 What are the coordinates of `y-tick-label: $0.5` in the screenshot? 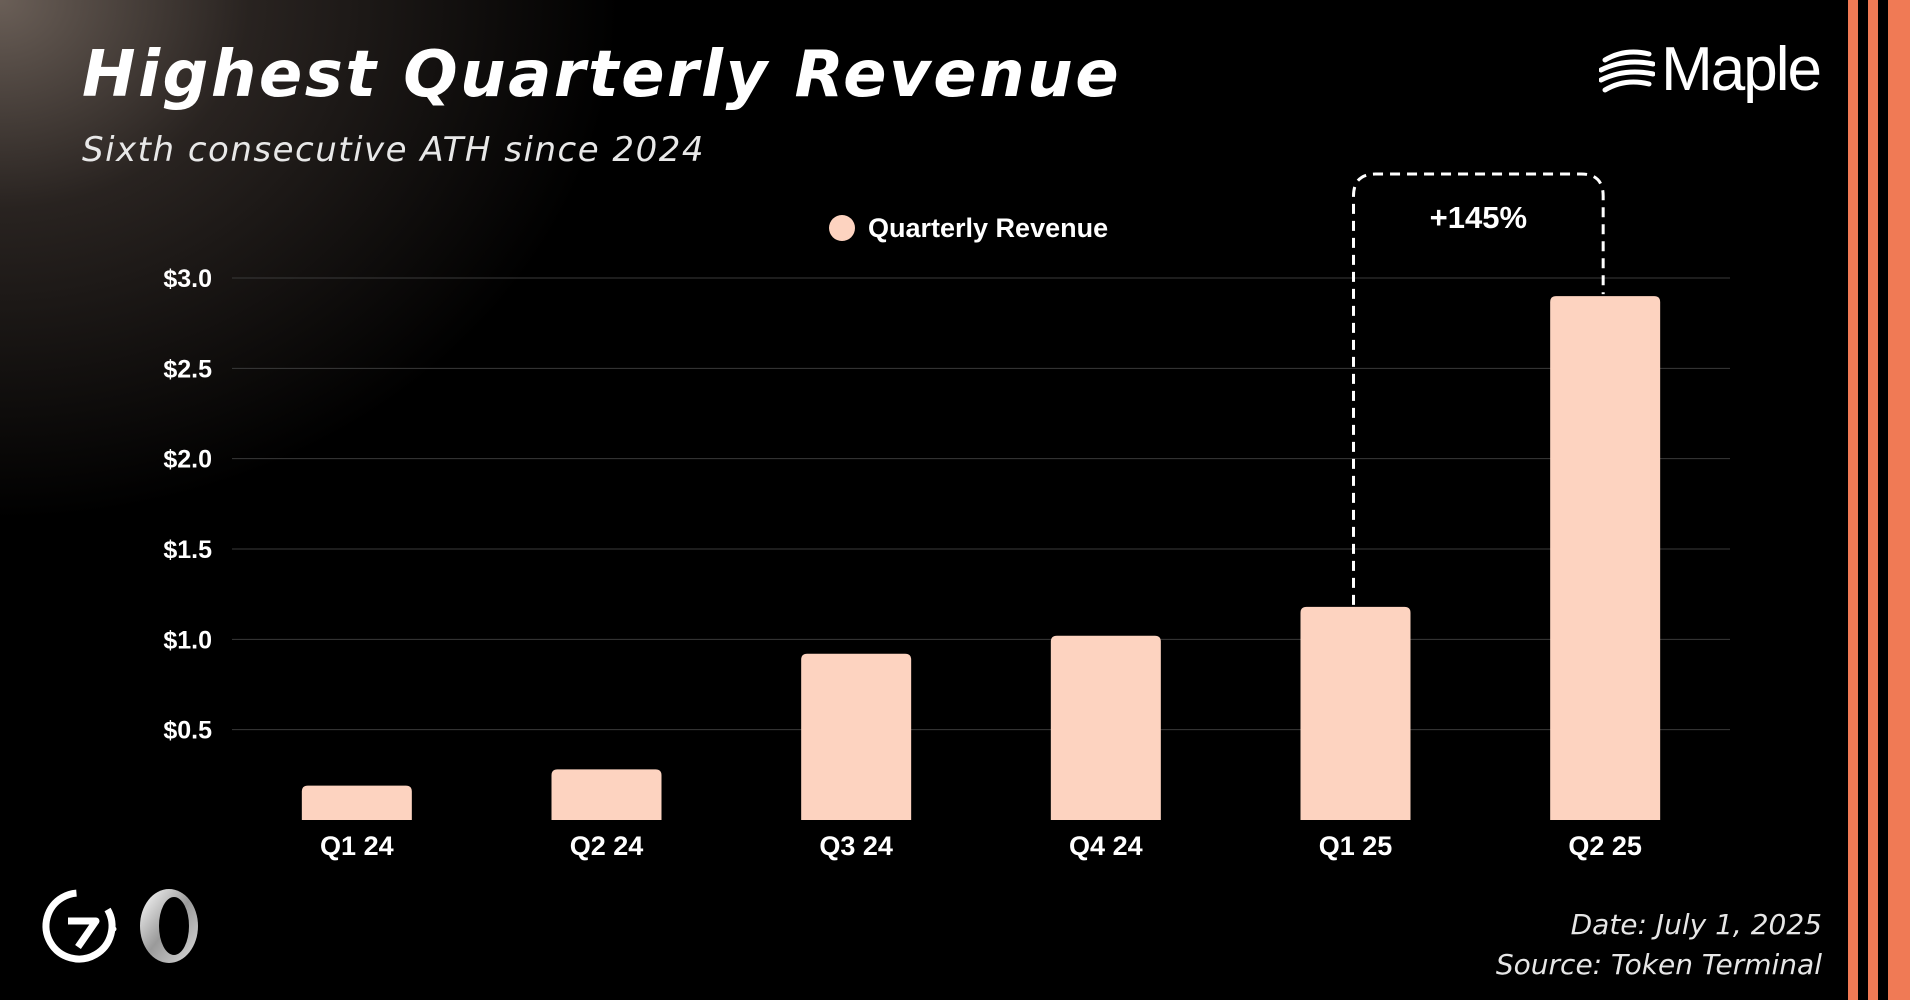 It's located at (187, 731).